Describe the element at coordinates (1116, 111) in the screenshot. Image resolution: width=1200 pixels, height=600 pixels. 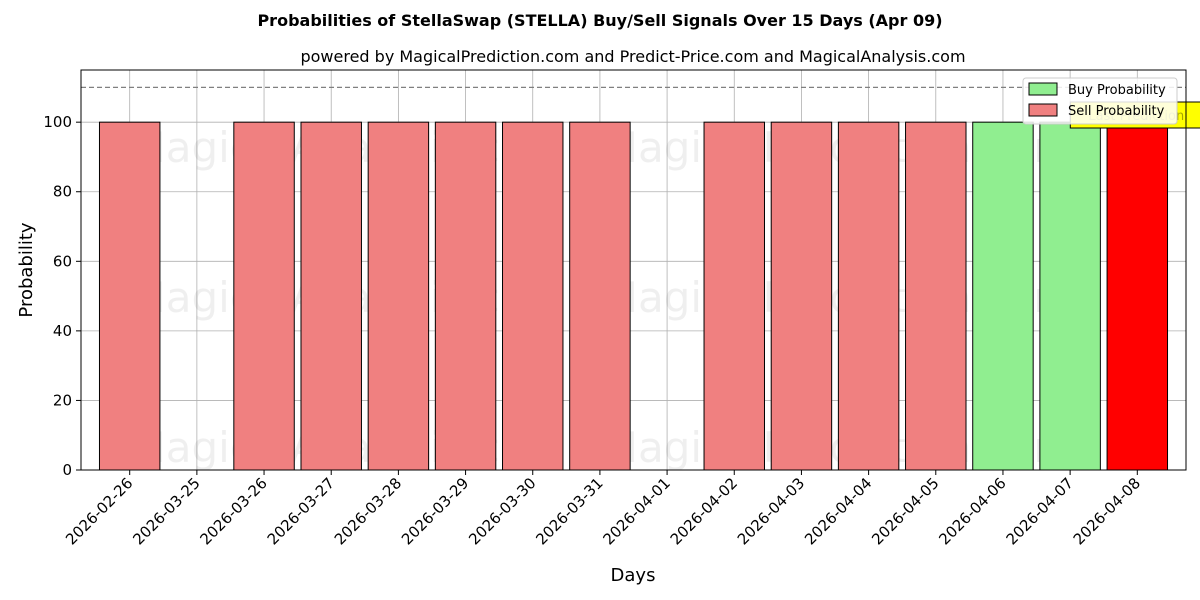
I see `legend-label: Sell Probability` at that location.